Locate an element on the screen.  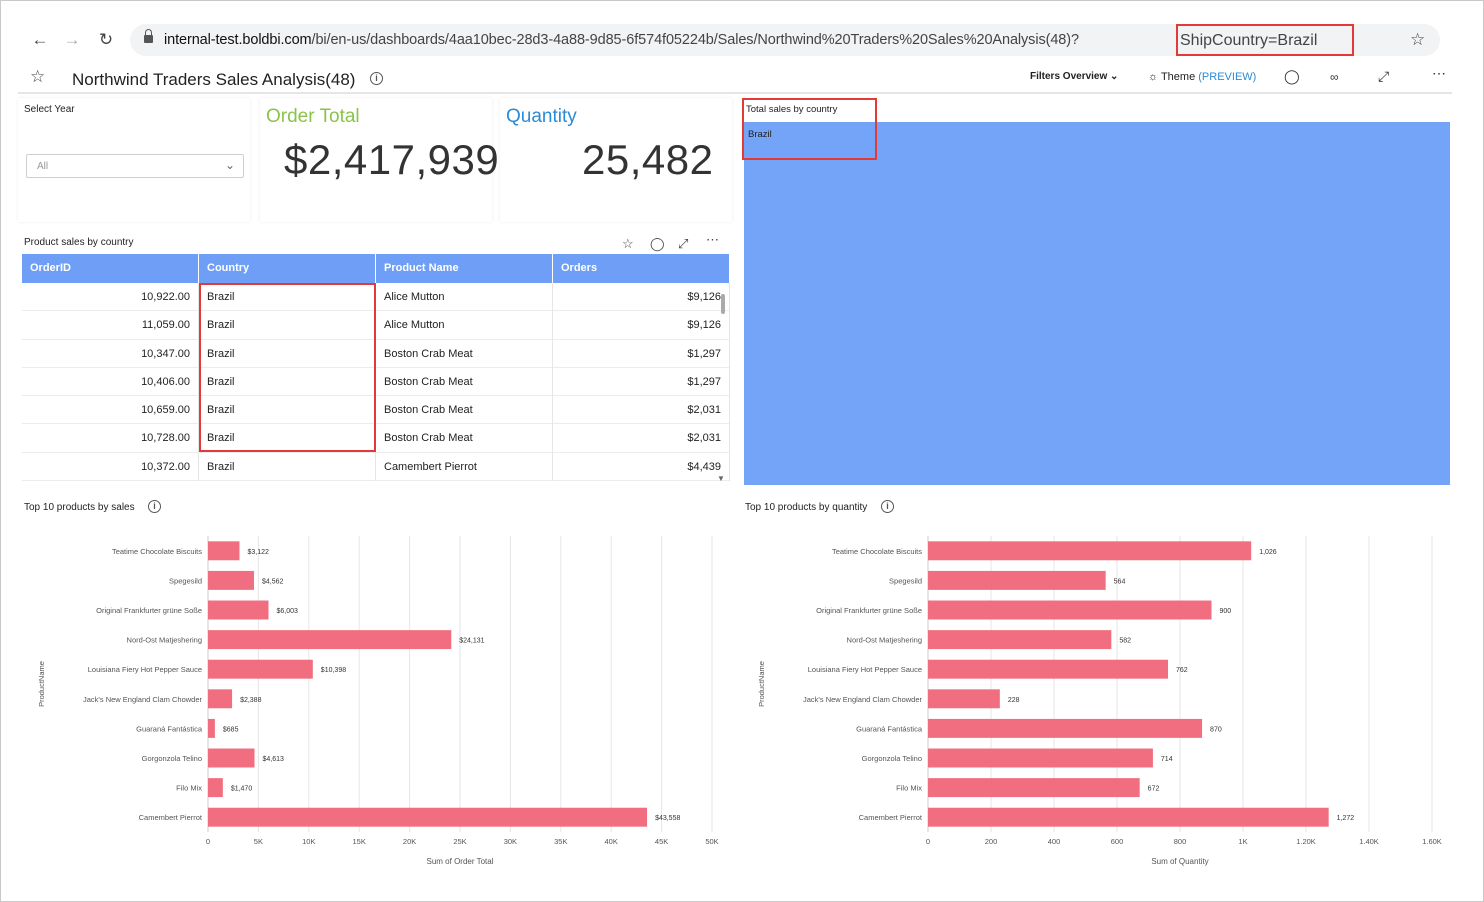
x-tick-label: 1.20K is located at coordinates (1306, 841).